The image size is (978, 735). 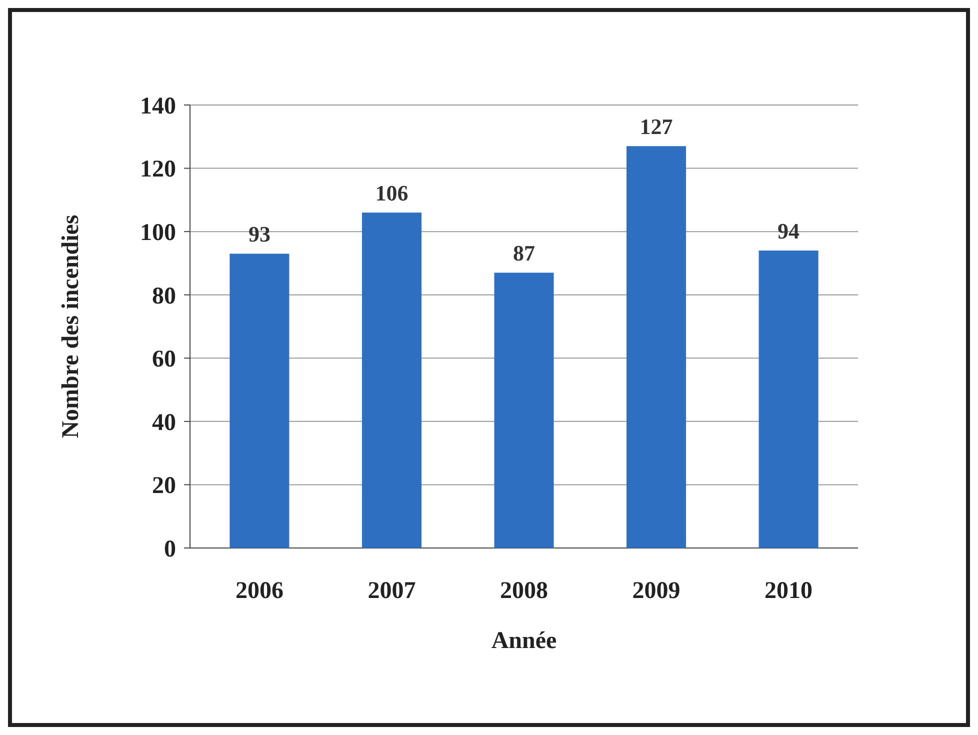 I want to click on data-label: 93, so click(x=259, y=234).